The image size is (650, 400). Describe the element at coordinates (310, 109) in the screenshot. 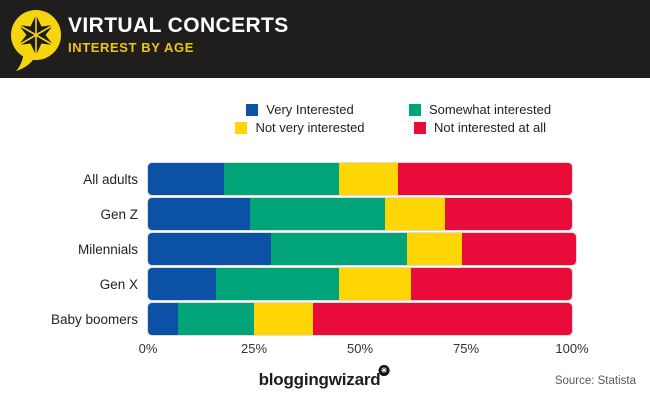

I see `legend-label: Very Interested` at that location.